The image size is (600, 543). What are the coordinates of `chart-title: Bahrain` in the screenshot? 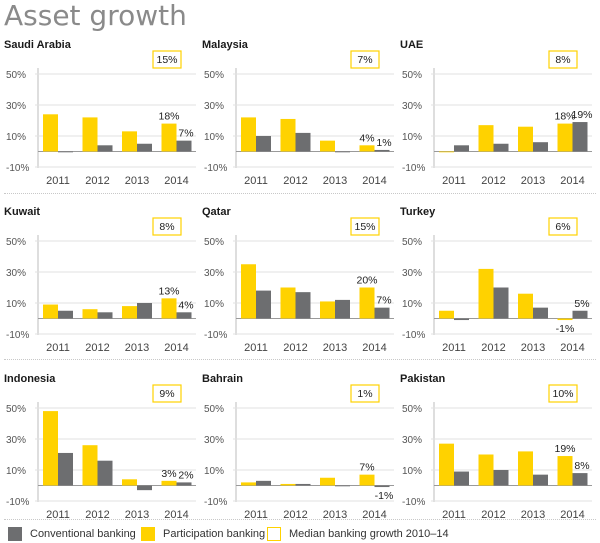 It's located at (222, 379).